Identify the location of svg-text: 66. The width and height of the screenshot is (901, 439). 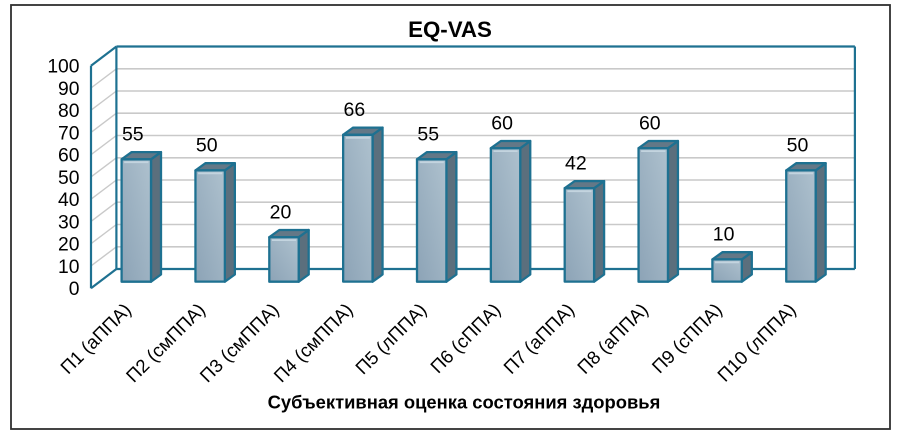
(355, 110).